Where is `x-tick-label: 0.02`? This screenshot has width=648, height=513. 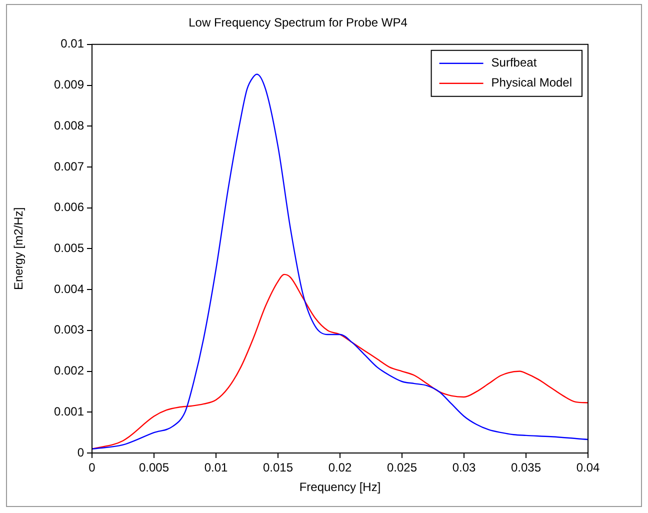 x-tick-label: 0.02 is located at coordinates (340, 467).